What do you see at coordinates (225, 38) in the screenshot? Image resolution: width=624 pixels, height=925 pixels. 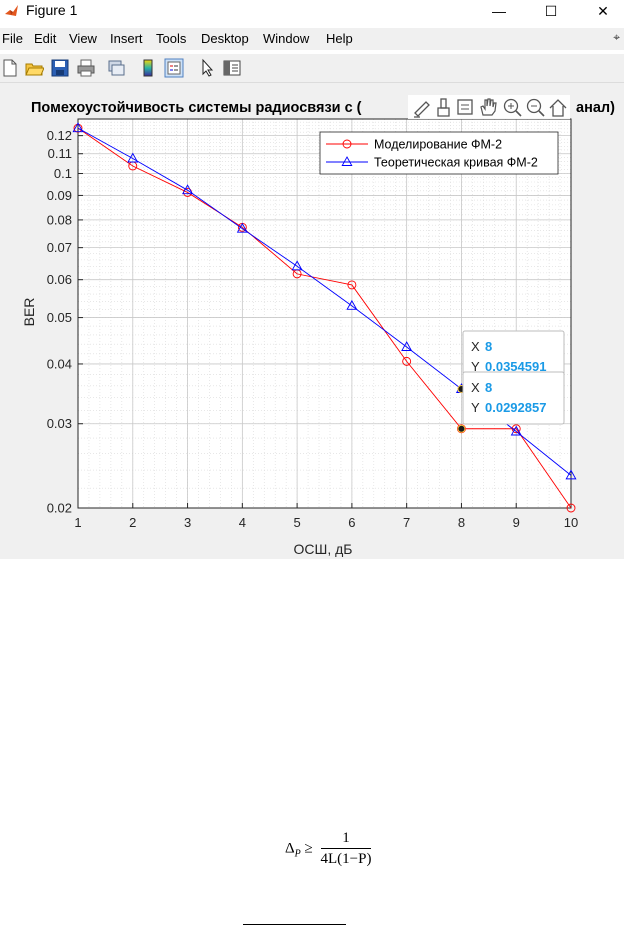 I see `menu-desktop: Desktop` at bounding box center [225, 38].